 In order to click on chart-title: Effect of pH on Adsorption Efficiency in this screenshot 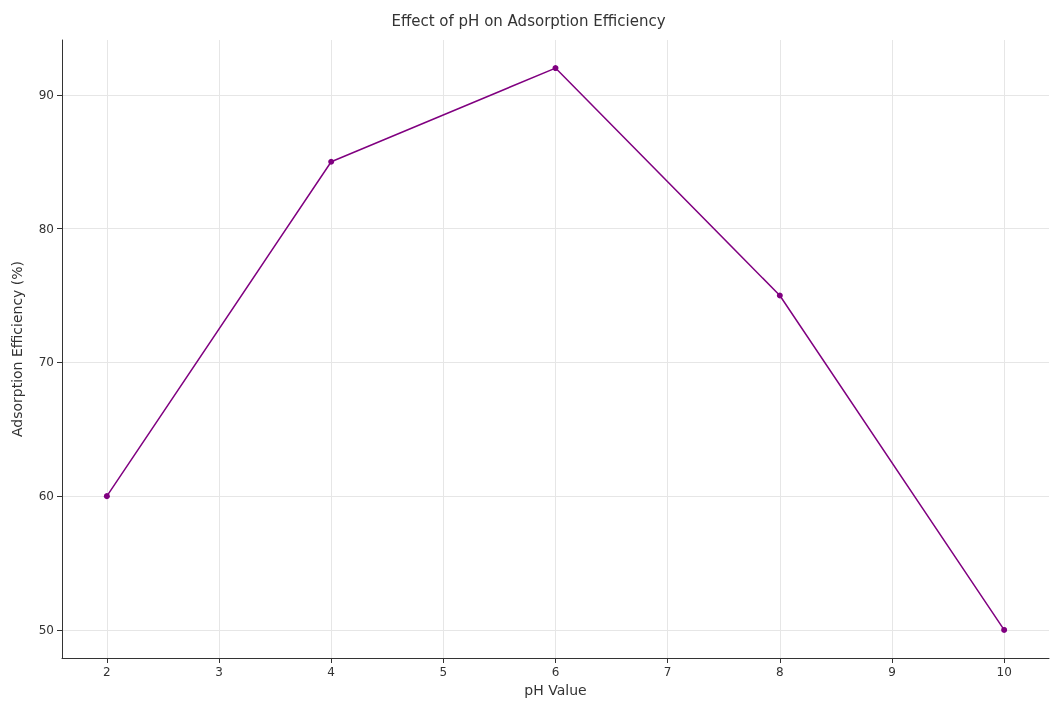, I will do `click(528, 20)`.